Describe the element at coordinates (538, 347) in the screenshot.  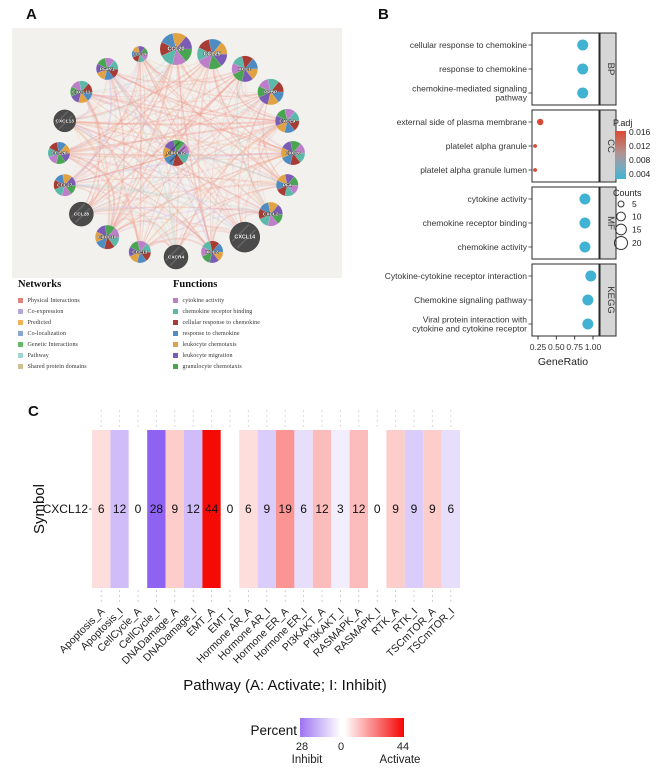
I see `x-tick-label: 0.25` at that location.